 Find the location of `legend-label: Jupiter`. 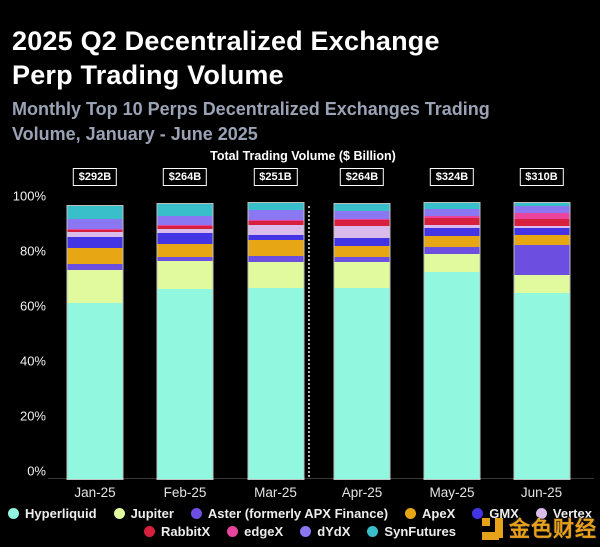

legend-label: Jupiter is located at coordinates (152, 513).